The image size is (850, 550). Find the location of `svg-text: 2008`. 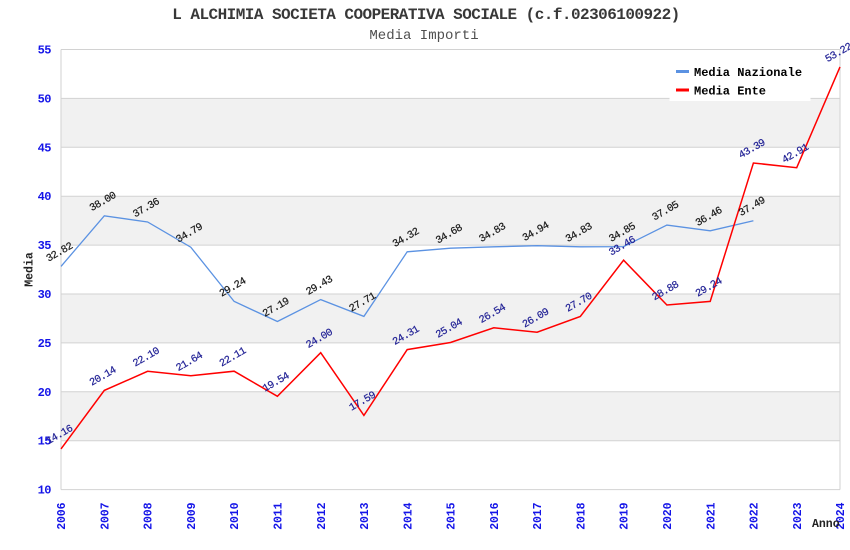

svg-text: 2008 is located at coordinates (149, 515).